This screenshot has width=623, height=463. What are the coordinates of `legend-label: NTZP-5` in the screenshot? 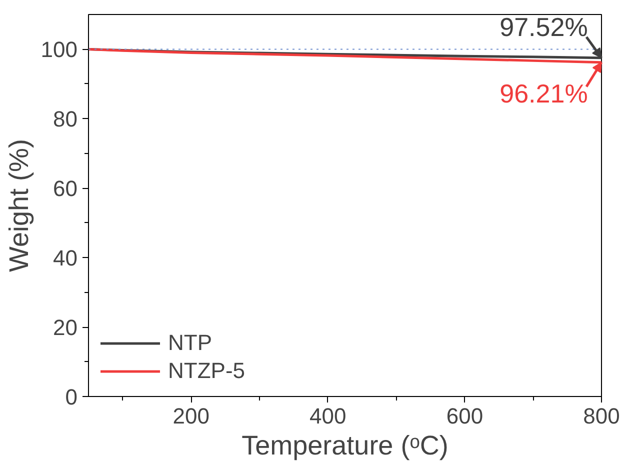 It's located at (206, 371).